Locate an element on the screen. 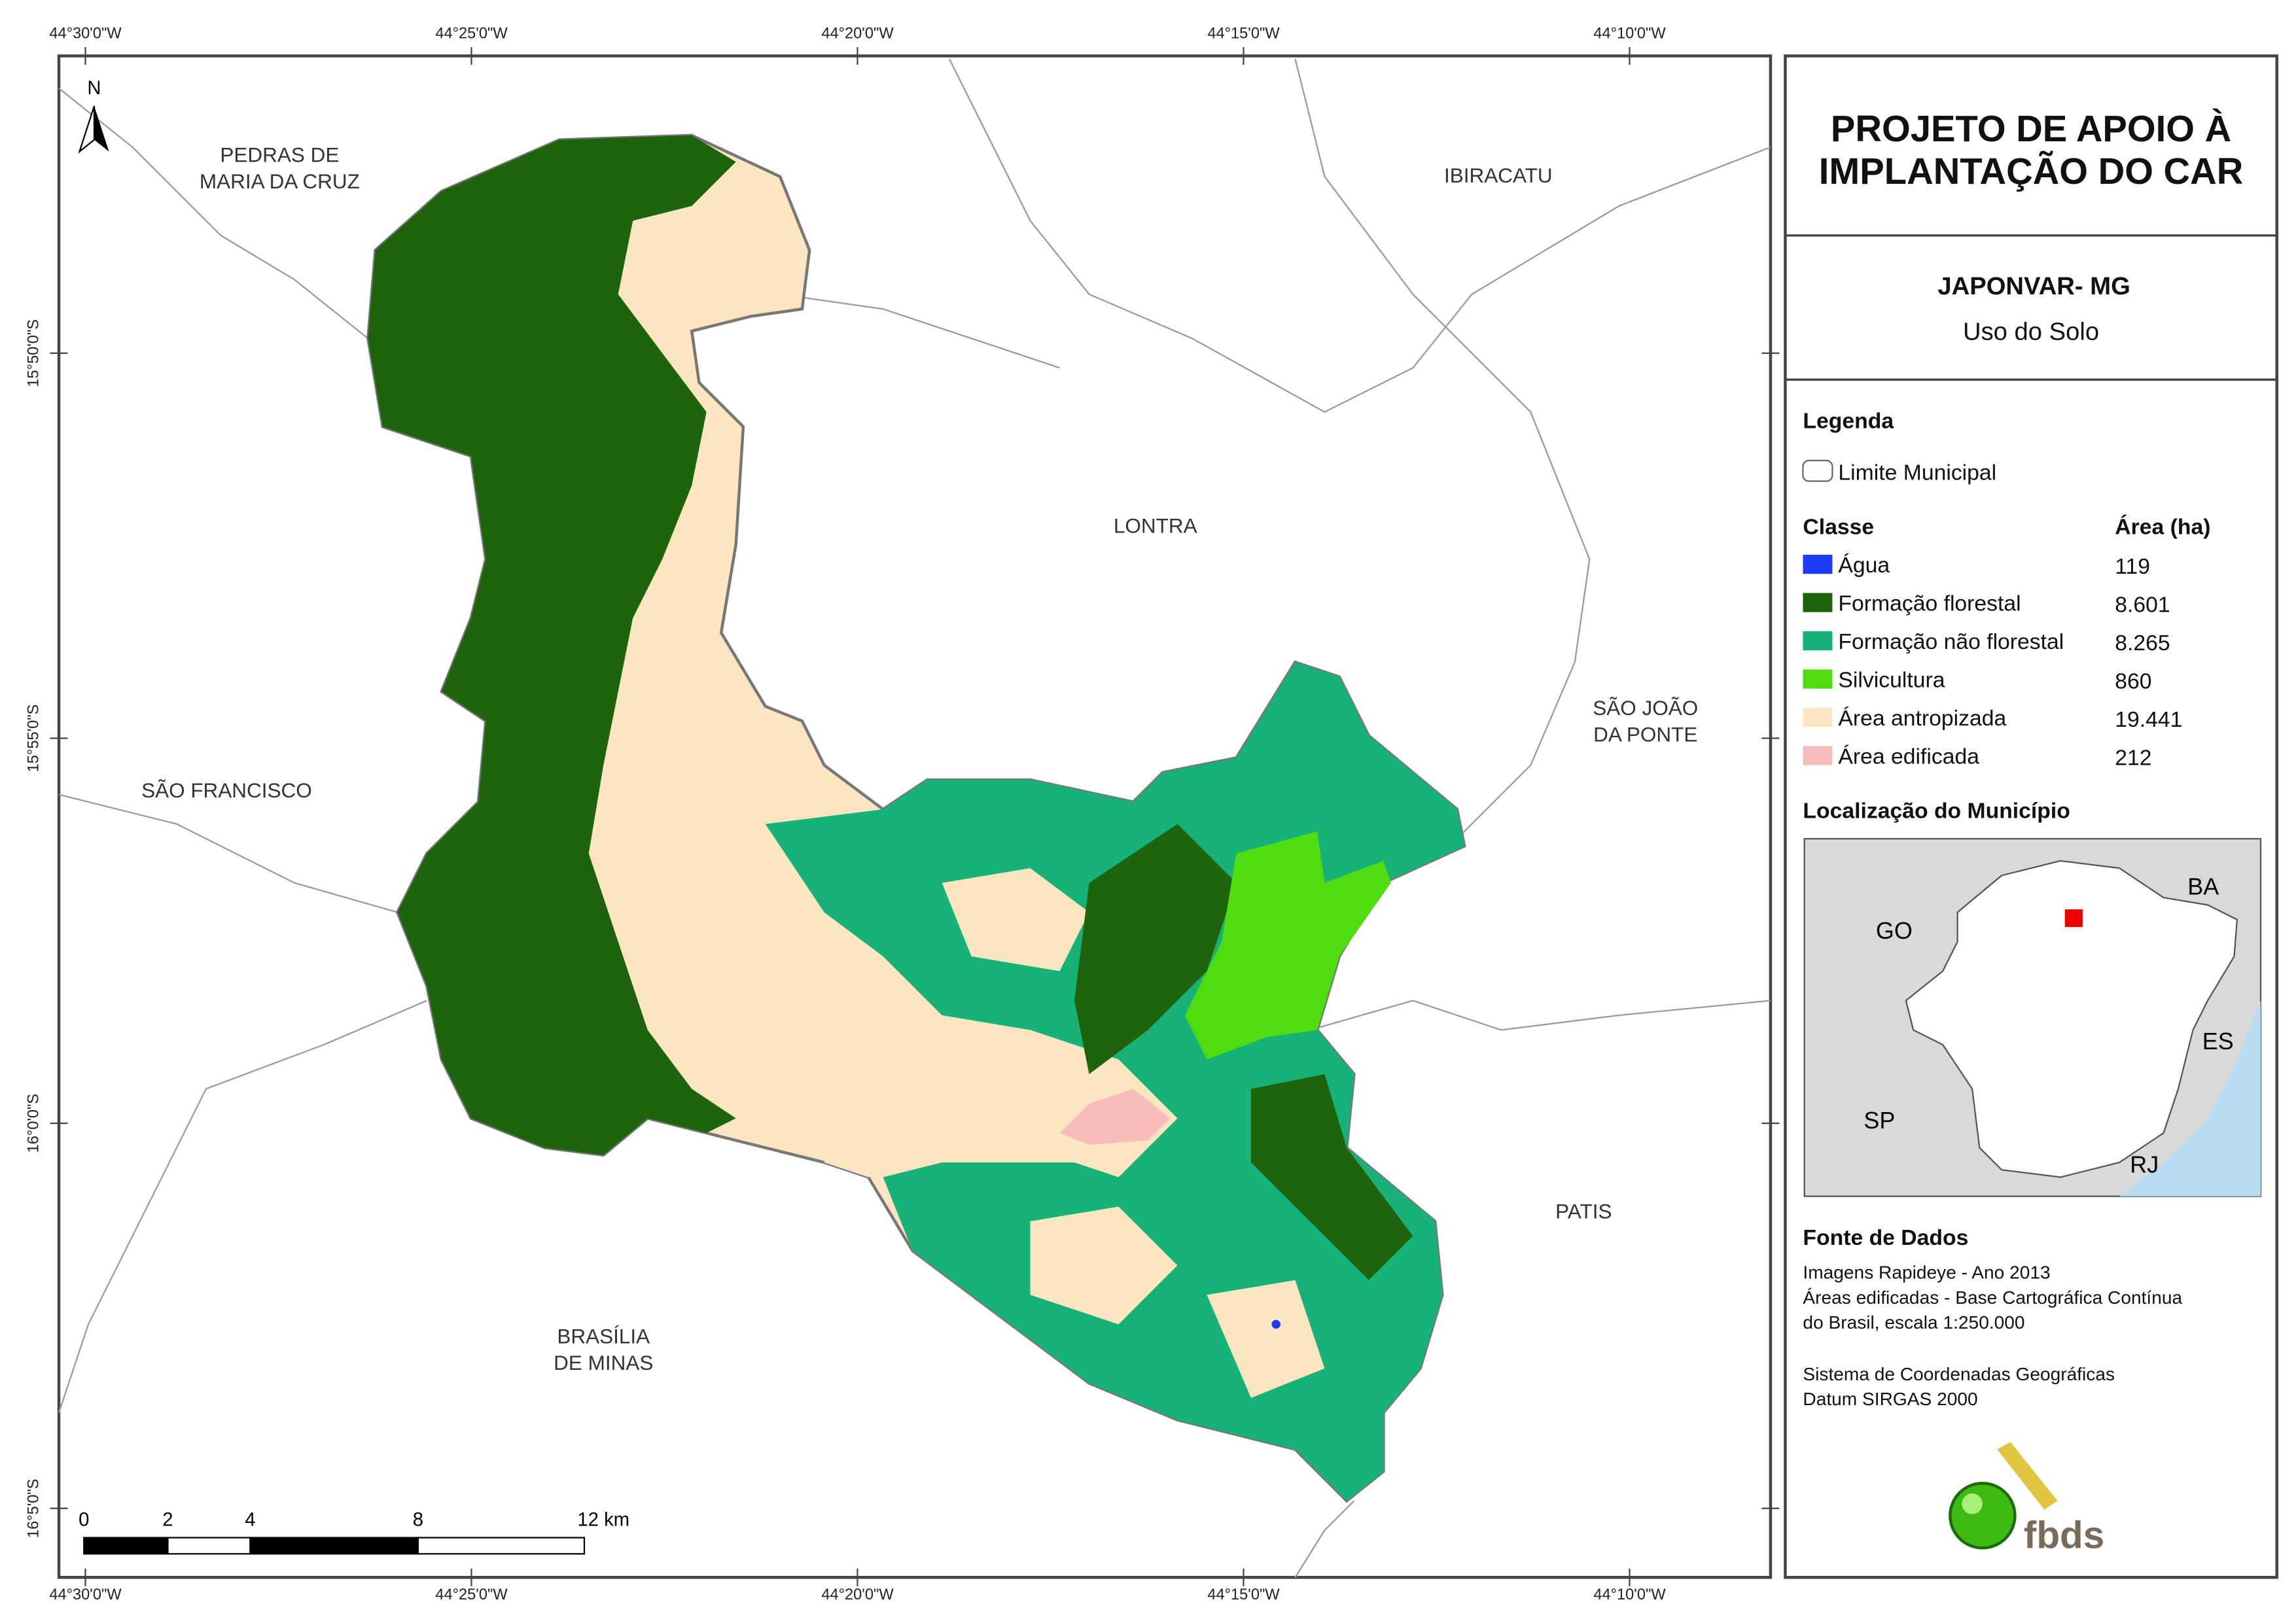  scale-label: 8 is located at coordinates (418, 1520).